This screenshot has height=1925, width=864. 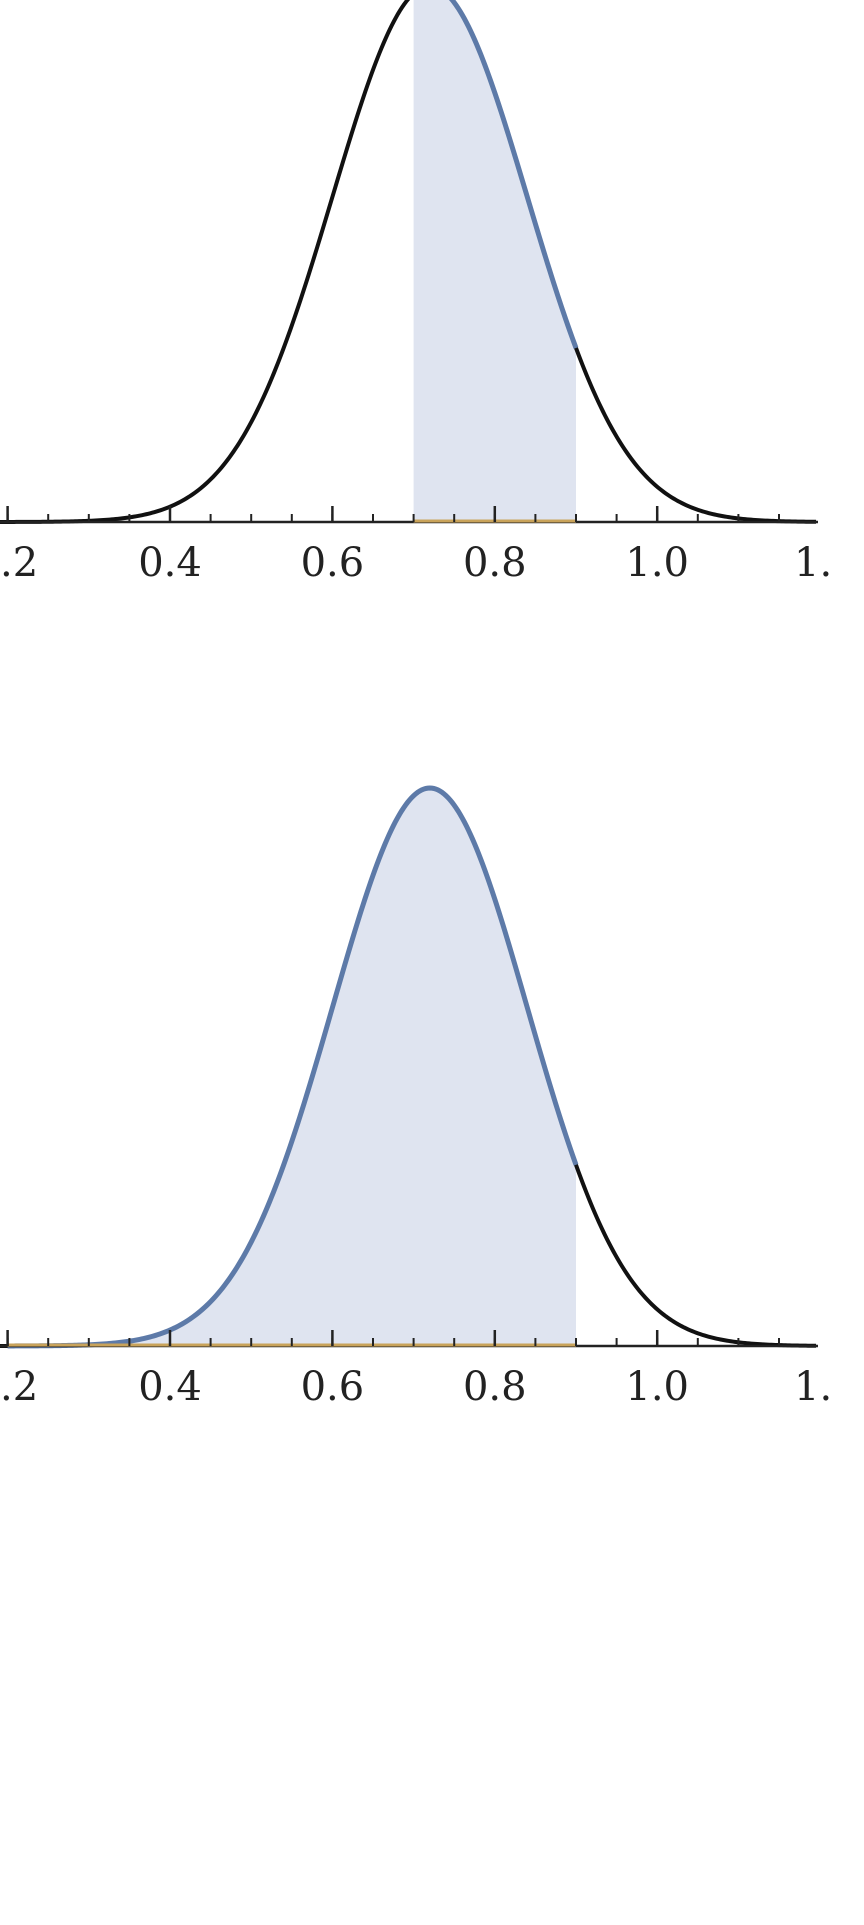 I want to click on density-curve-highlight, so click(x=513, y=174).